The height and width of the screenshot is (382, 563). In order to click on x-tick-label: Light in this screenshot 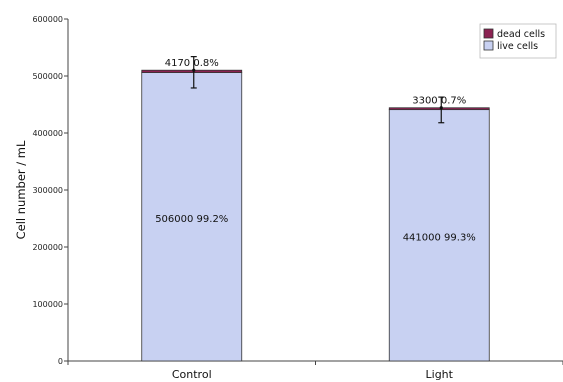, I will do `click(440, 374)`.